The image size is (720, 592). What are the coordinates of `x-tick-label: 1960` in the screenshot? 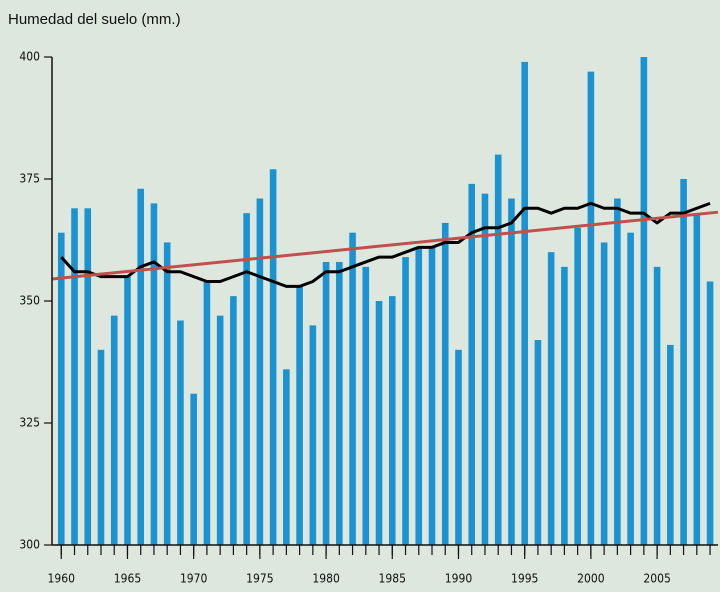 It's located at (62, 579).